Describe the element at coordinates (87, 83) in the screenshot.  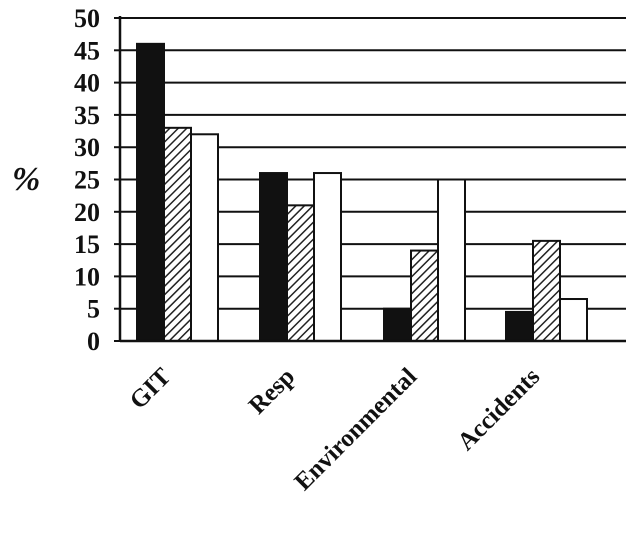
I see `y-tick-label: 40` at that location.